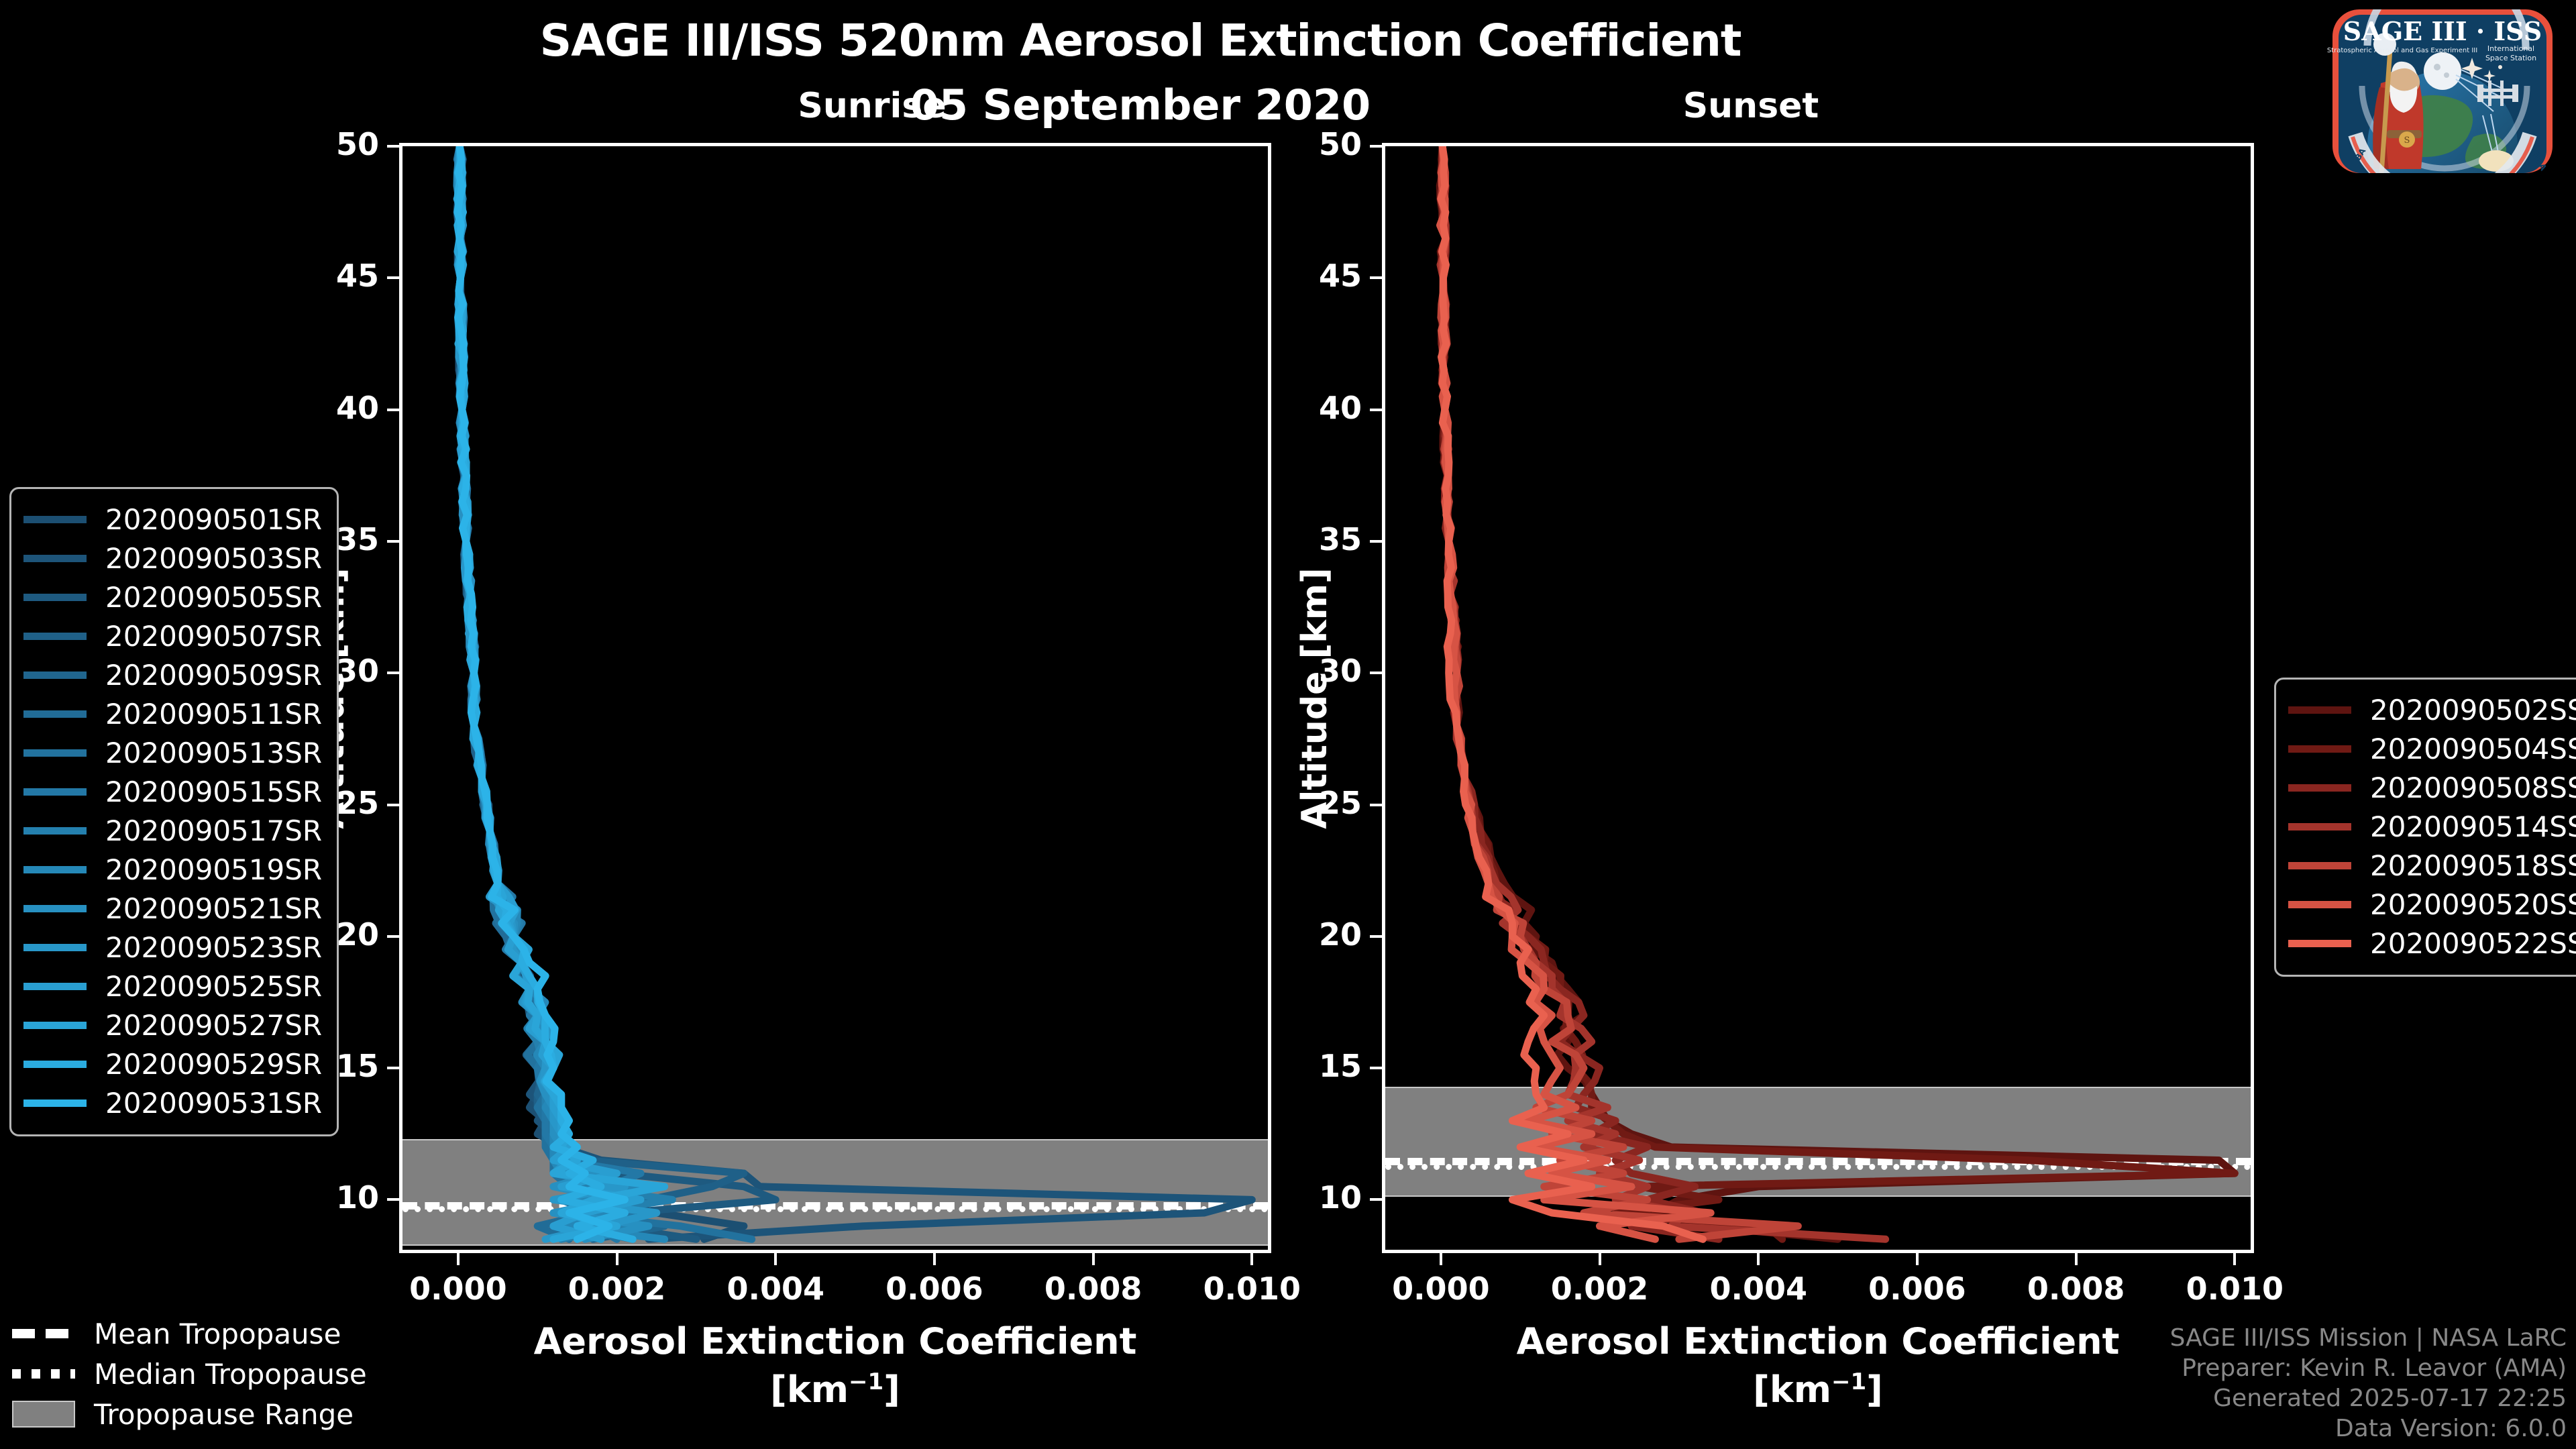  I want to click on shaded-band-icon, so click(43, 1414).